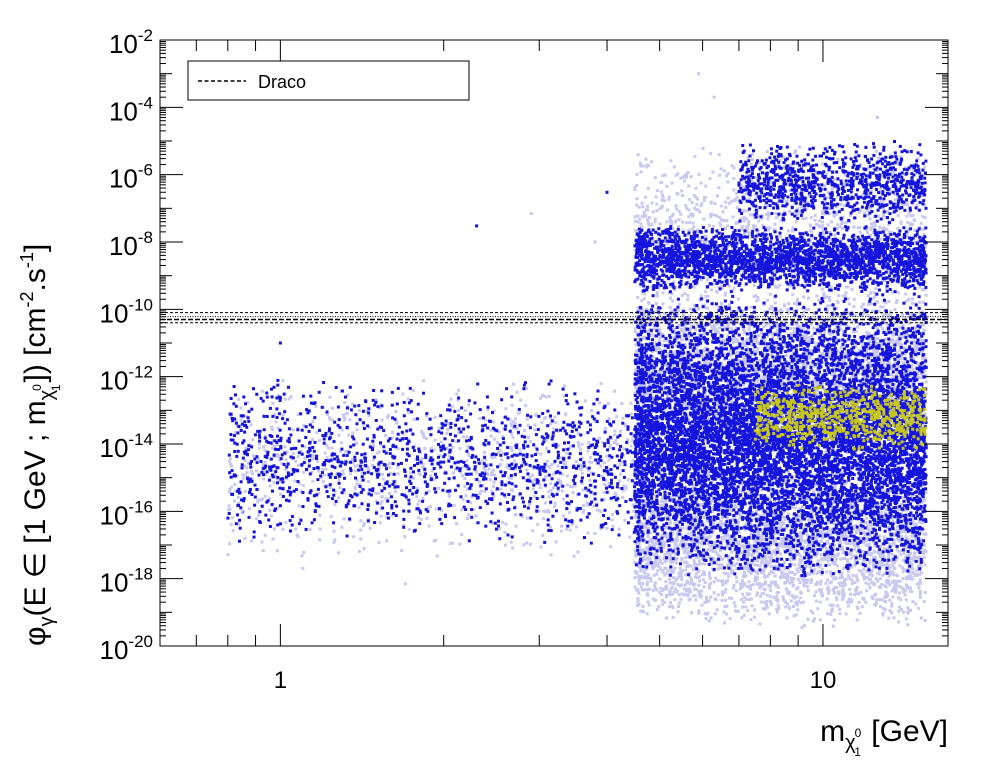  What do you see at coordinates (852, 600) in the screenshot?
I see `point-2020` at bounding box center [852, 600].